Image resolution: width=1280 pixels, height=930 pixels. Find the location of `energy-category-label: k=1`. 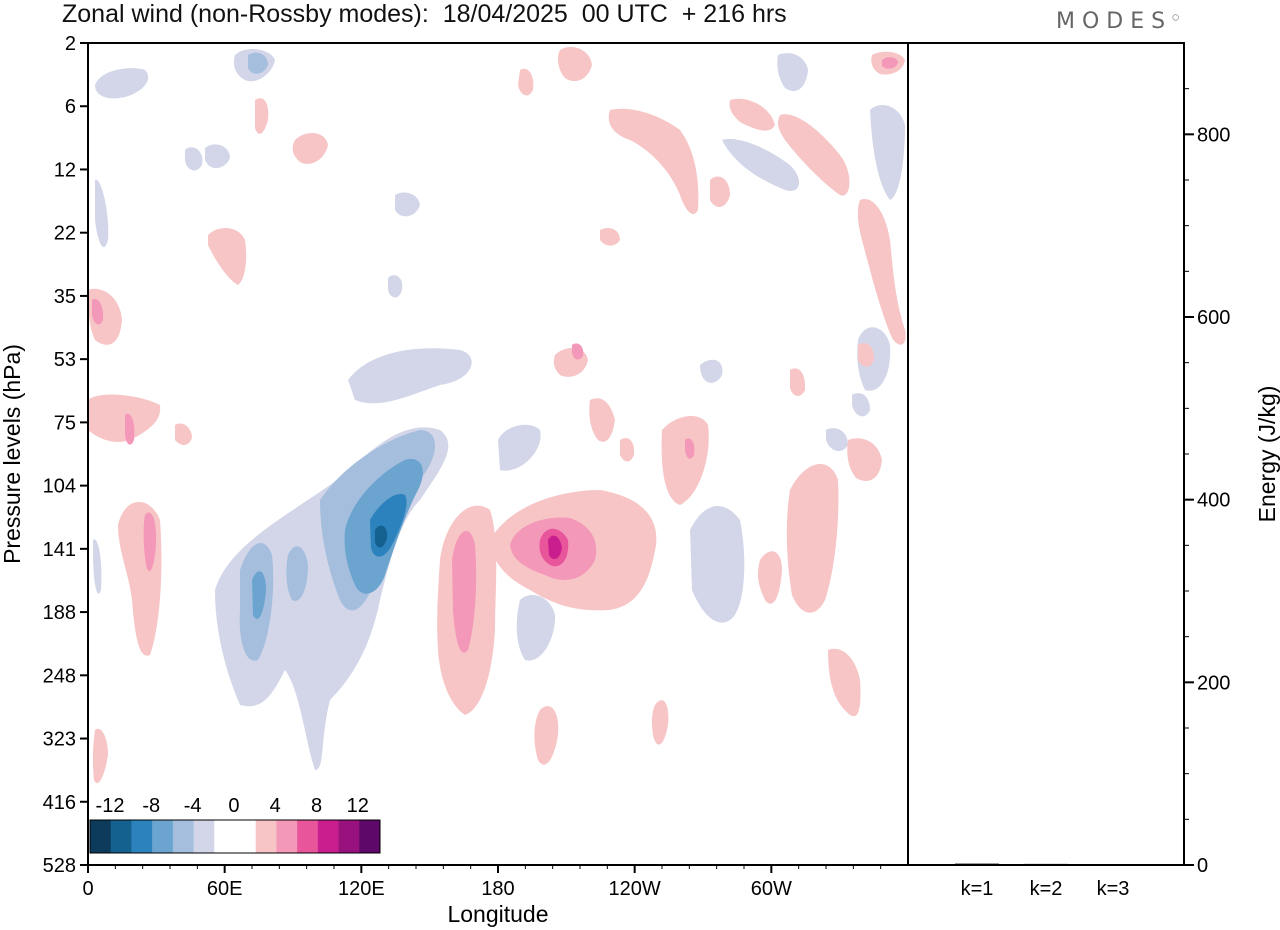

energy-category-label: k=1 is located at coordinates (977, 889).